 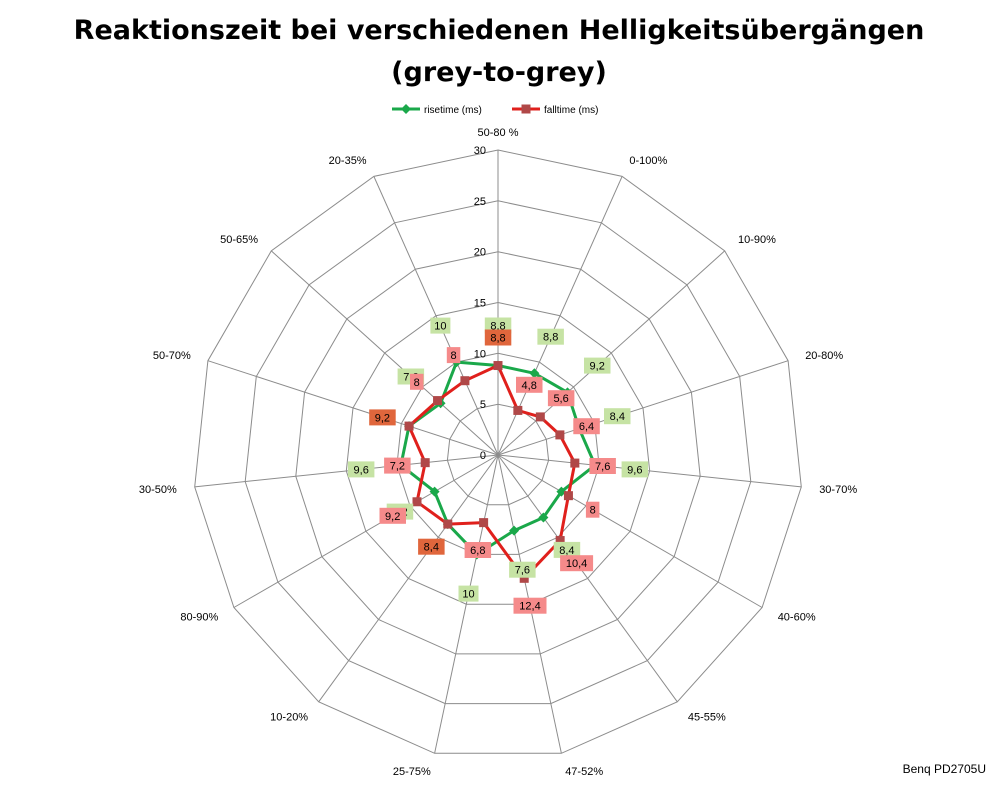 I want to click on data-label-text: 7,2, so click(x=397, y=467).